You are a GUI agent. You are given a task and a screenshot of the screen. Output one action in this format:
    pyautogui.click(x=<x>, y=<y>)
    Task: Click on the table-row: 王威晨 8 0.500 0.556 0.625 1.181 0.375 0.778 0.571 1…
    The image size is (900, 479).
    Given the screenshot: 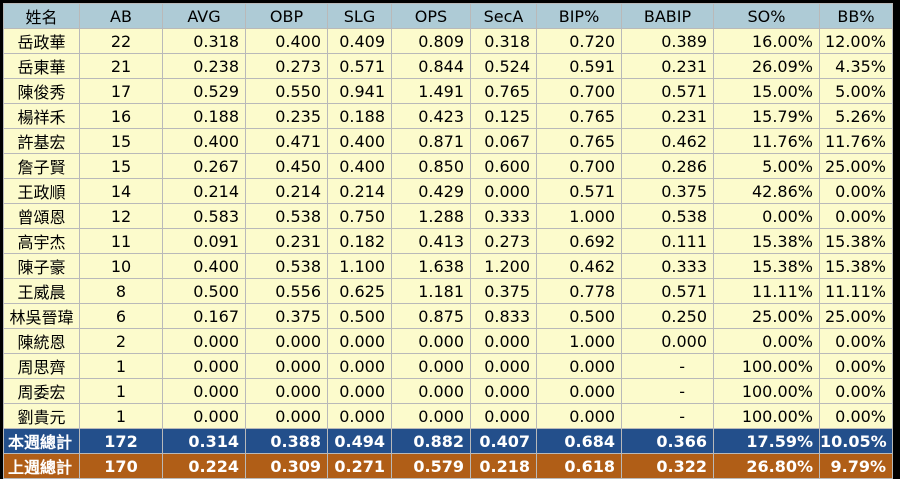 What is the action you would take?
    pyautogui.click(x=448, y=291)
    